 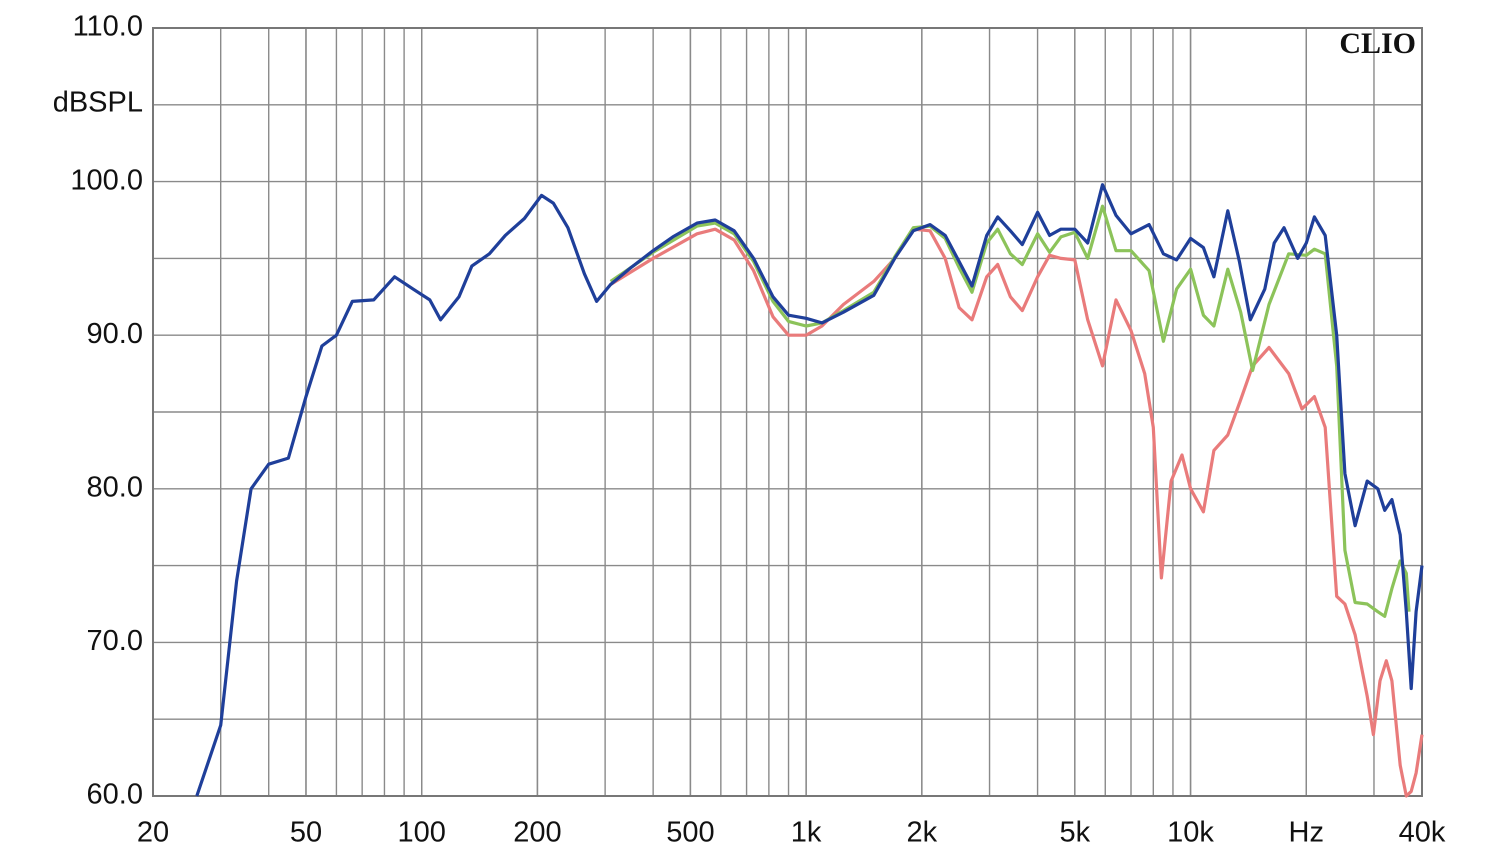 I want to click on x-tick-label: 50, so click(x=306, y=833).